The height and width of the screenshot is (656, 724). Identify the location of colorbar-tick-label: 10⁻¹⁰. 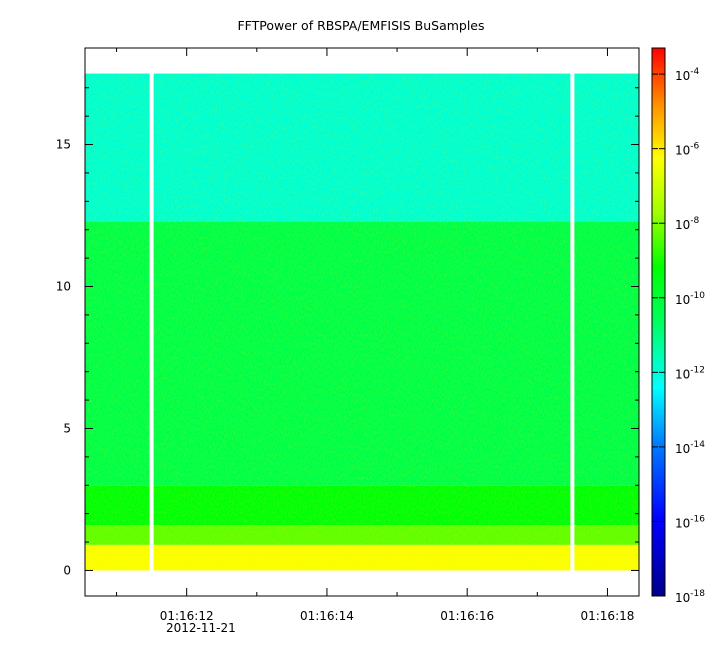
(690, 299).